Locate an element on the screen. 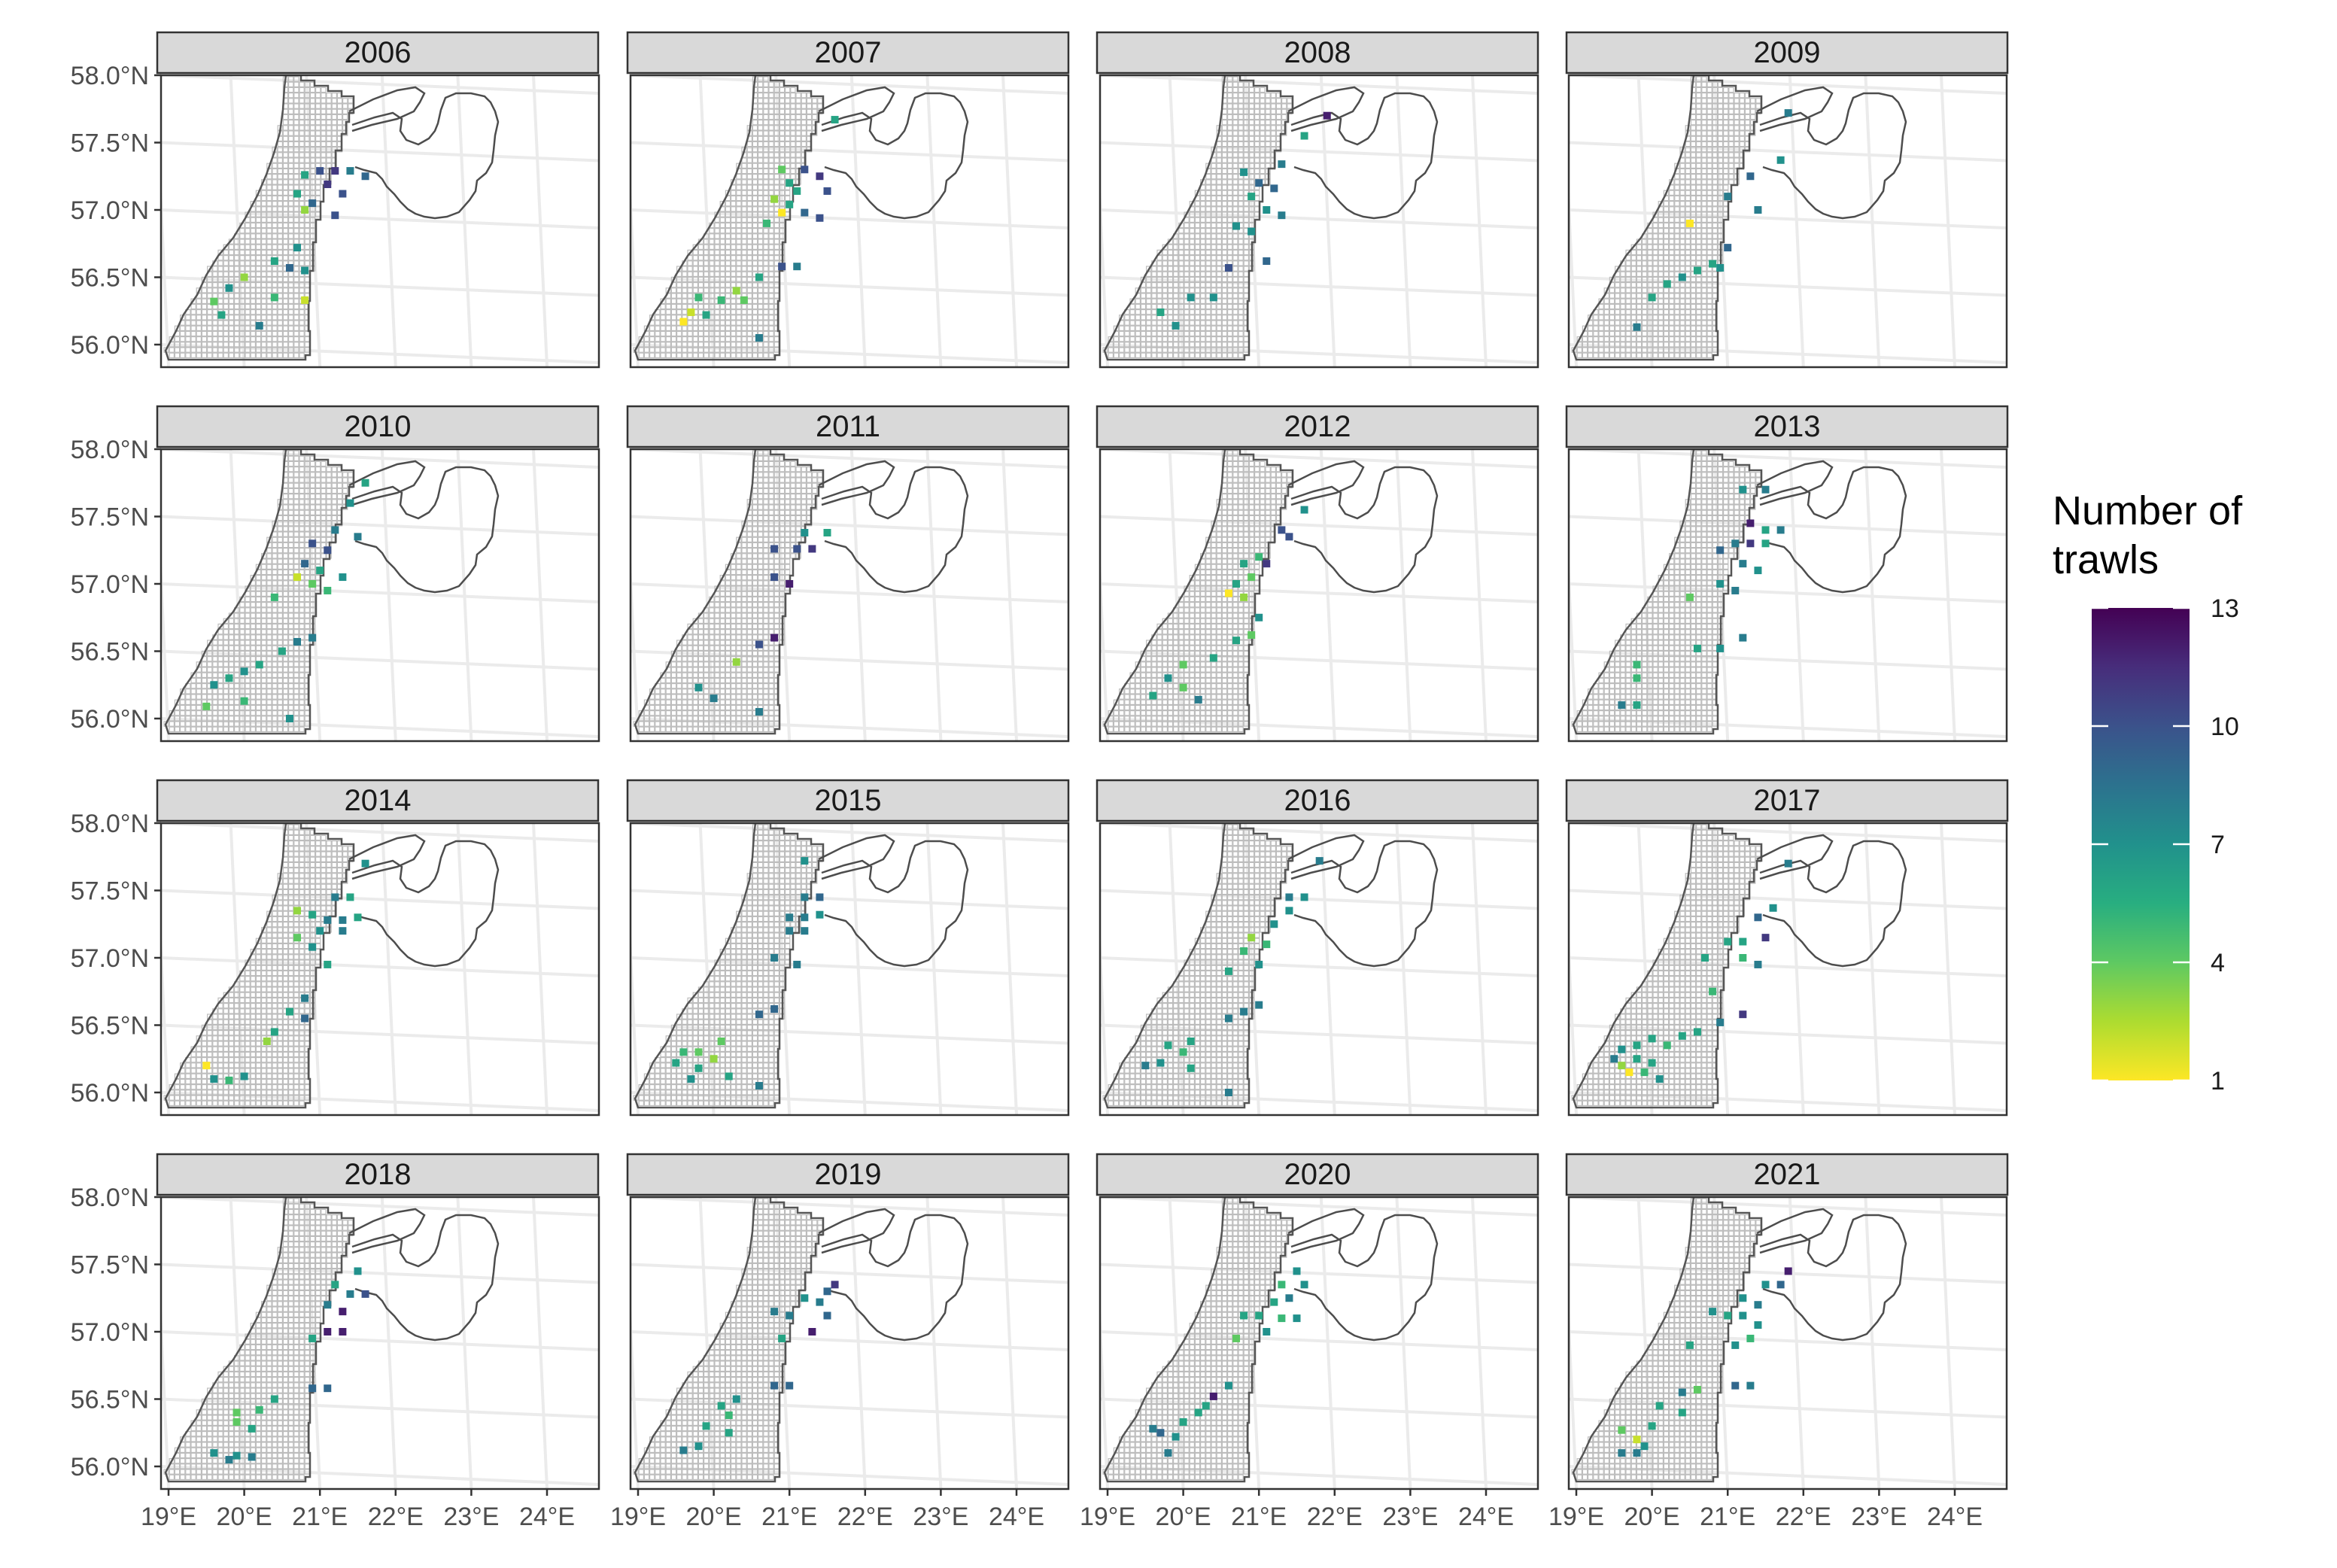  gridline-lon is located at coordinates (1479, 221).